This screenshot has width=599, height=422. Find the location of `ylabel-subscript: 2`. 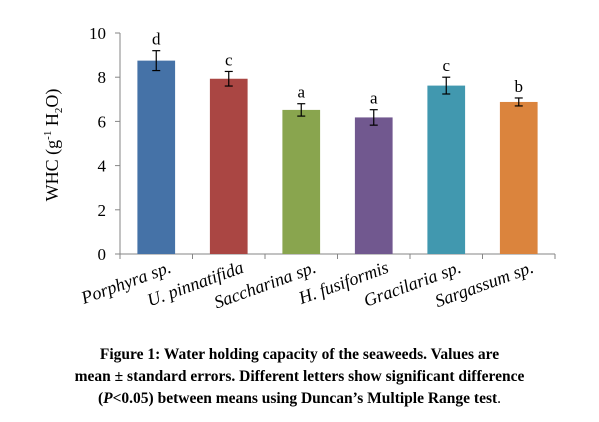

ylabel-subscript: 2 is located at coordinates (59, 111).